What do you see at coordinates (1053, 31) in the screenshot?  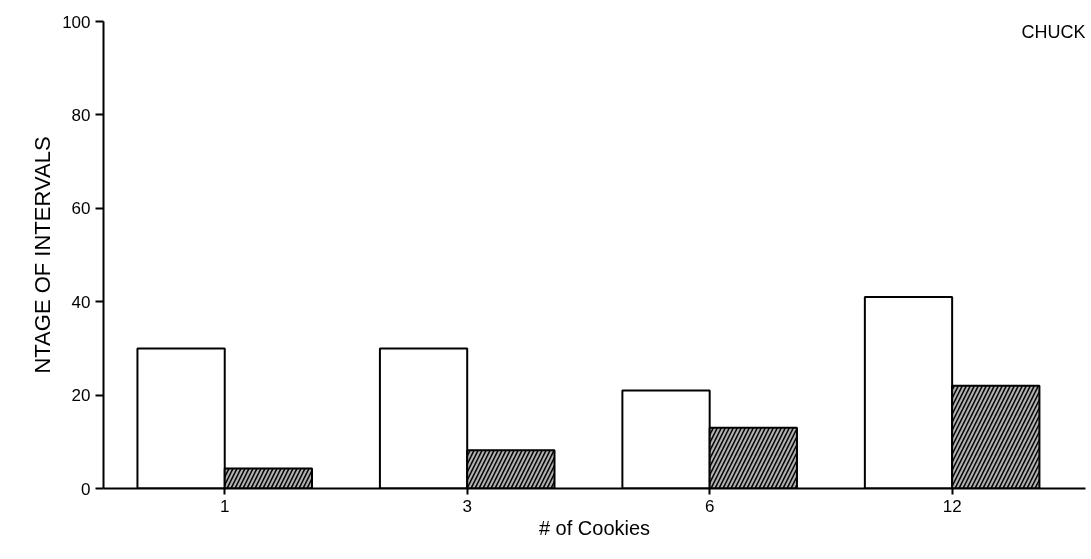 I see `annotation: CHUCK` at bounding box center [1053, 31].